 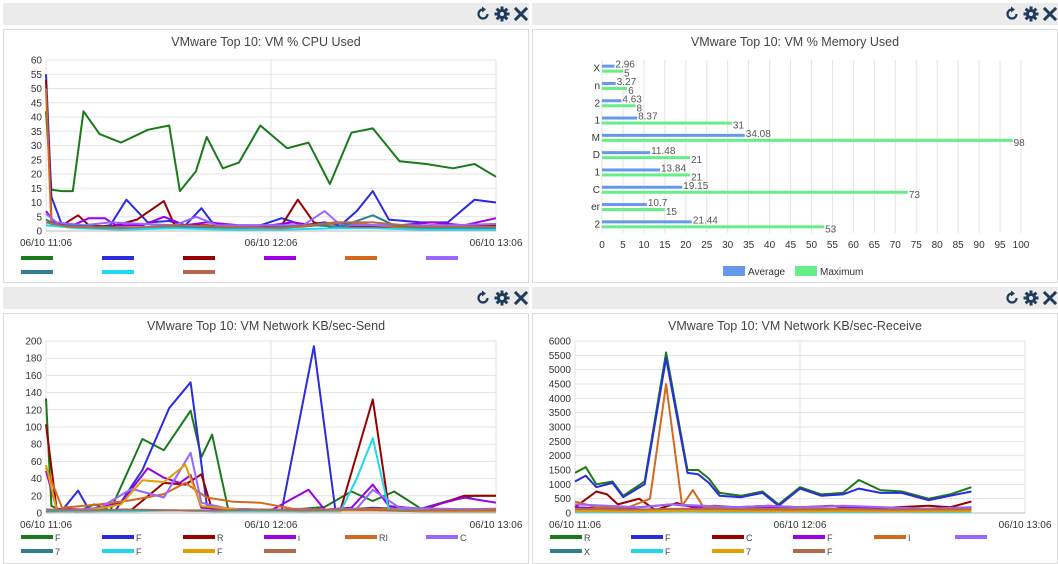 What do you see at coordinates (728, 245) in the screenshot?
I see `x-tick-label: 30` at bounding box center [728, 245].